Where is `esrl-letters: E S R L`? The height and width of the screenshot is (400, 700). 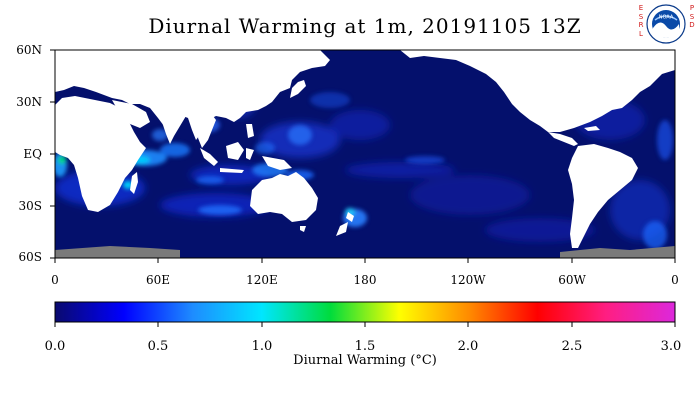
esrl-letters: E S R L is located at coordinates (641, 21).